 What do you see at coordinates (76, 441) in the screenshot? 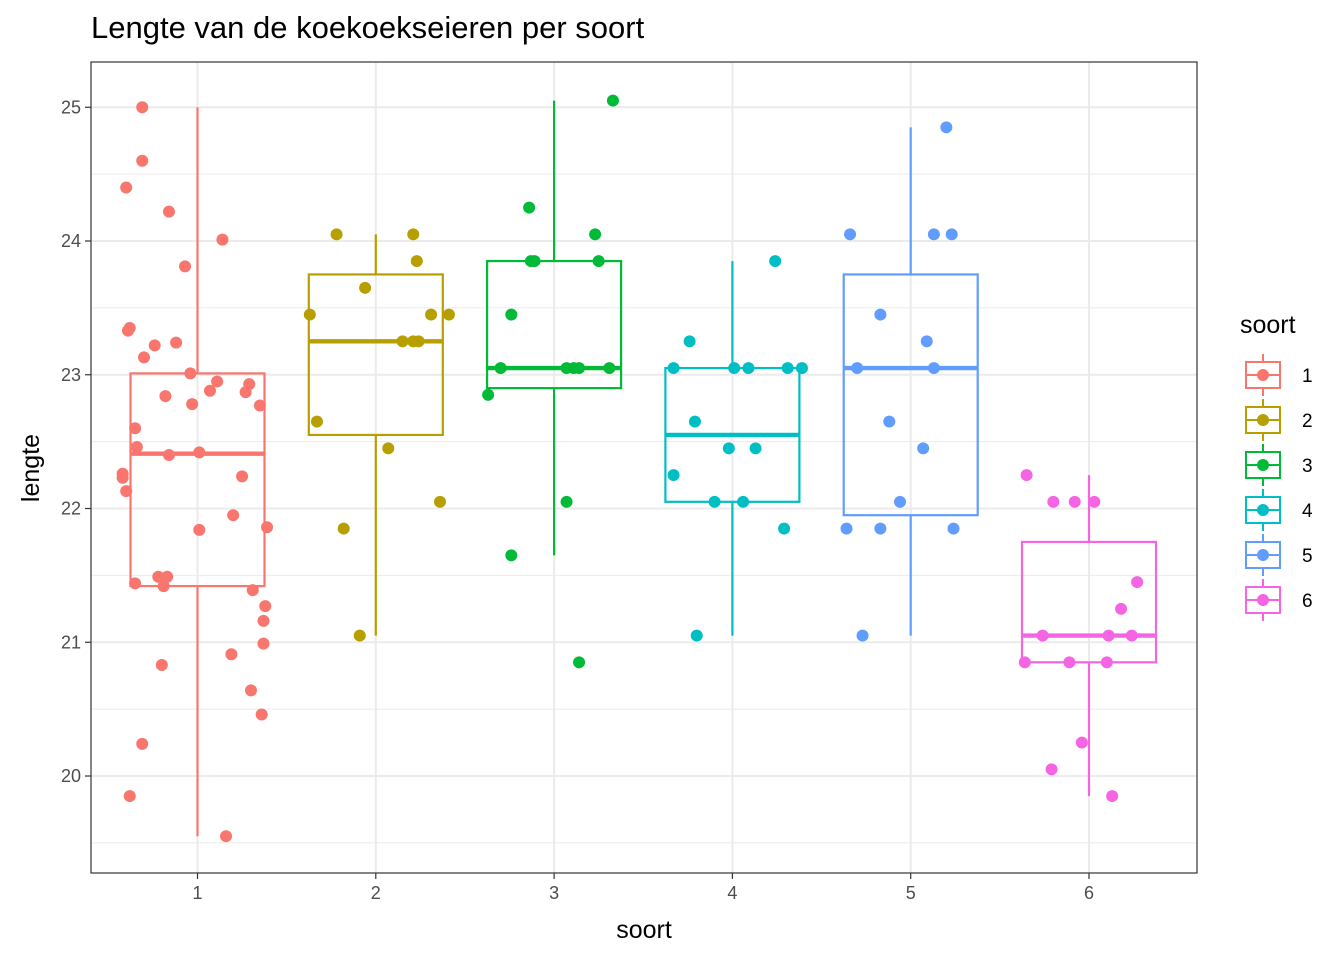
I see `y-axis: 20 21 22 23 24 25` at bounding box center [76, 441].